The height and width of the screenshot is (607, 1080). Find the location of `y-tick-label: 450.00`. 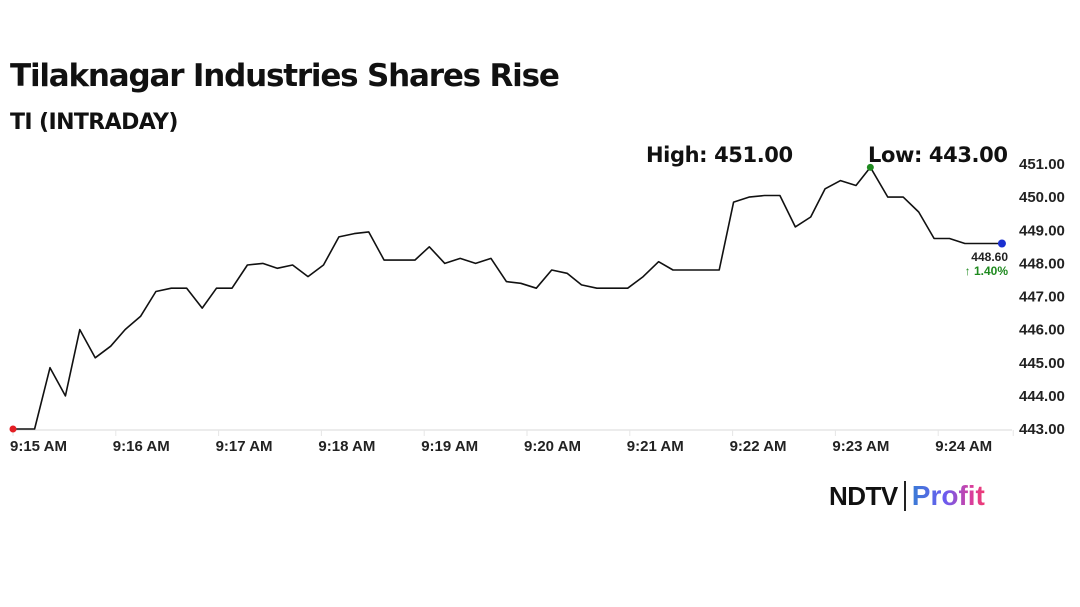

y-tick-label: 450.00 is located at coordinates (1042, 197).